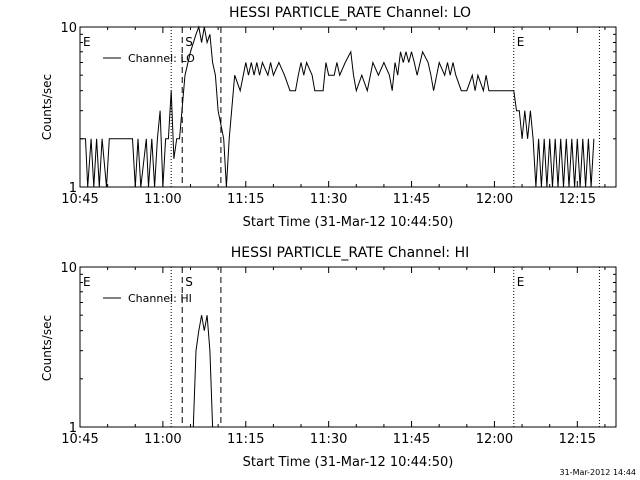 The image size is (640, 480). What do you see at coordinates (160, 298) in the screenshot?
I see `legend-label: Channel: HI` at bounding box center [160, 298].